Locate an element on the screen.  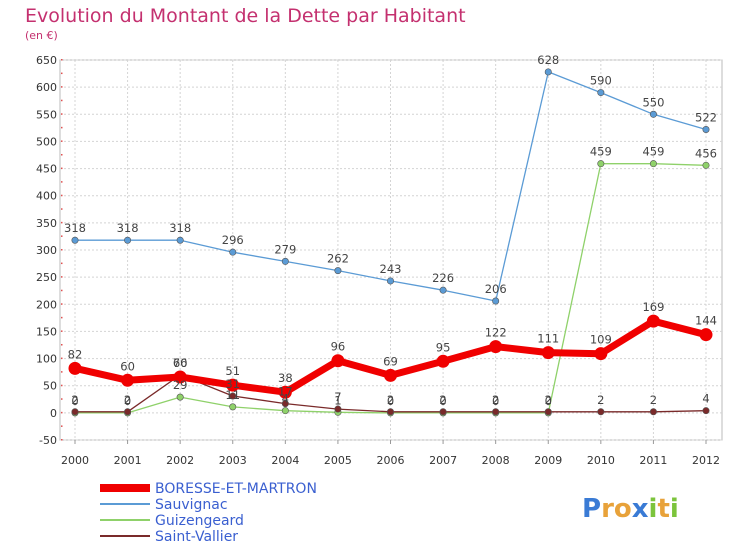
data-label-boresse-et-martron: 51 is located at coordinates (232, 371).